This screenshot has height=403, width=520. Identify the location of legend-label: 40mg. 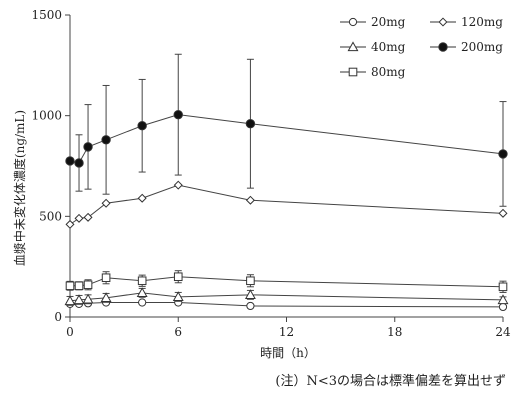
(388, 47).